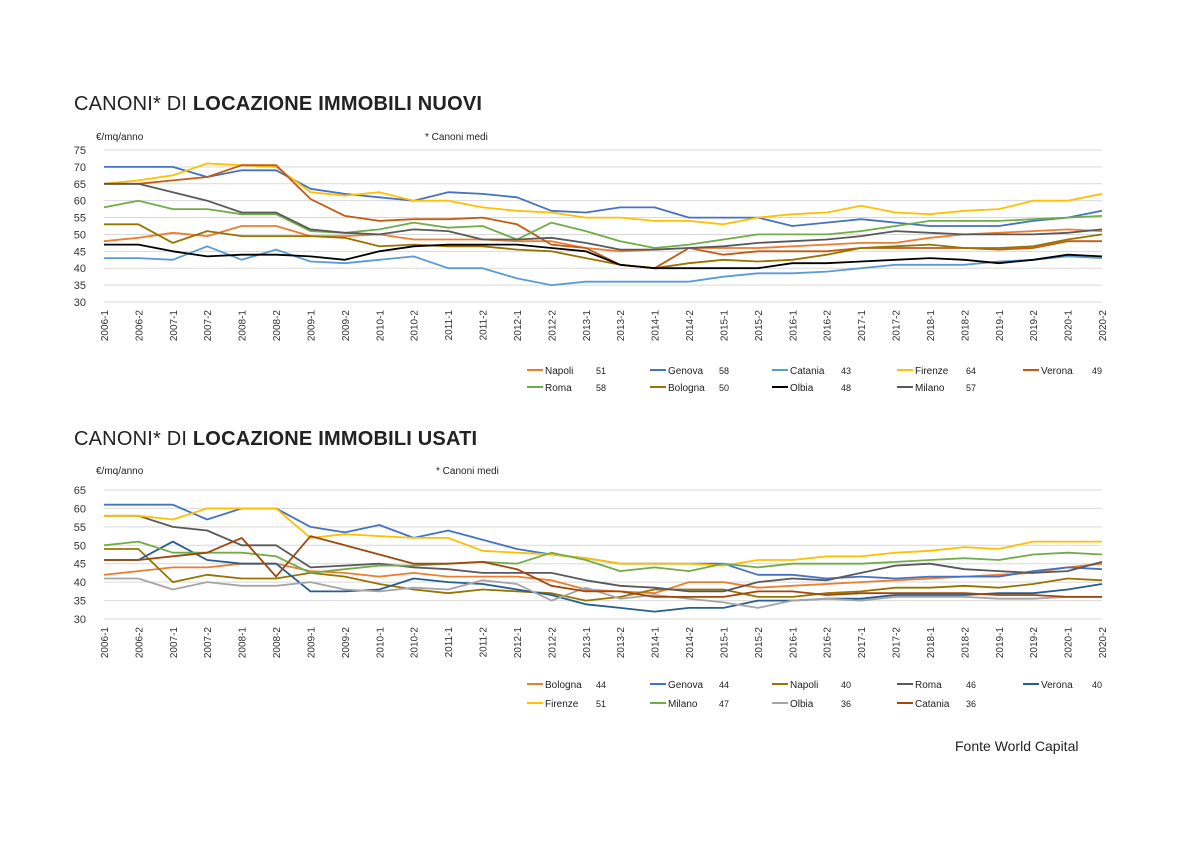 The width and height of the screenshot is (1200, 849). What do you see at coordinates (1097, 371) in the screenshot?
I see `legend-value: 49` at bounding box center [1097, 371].